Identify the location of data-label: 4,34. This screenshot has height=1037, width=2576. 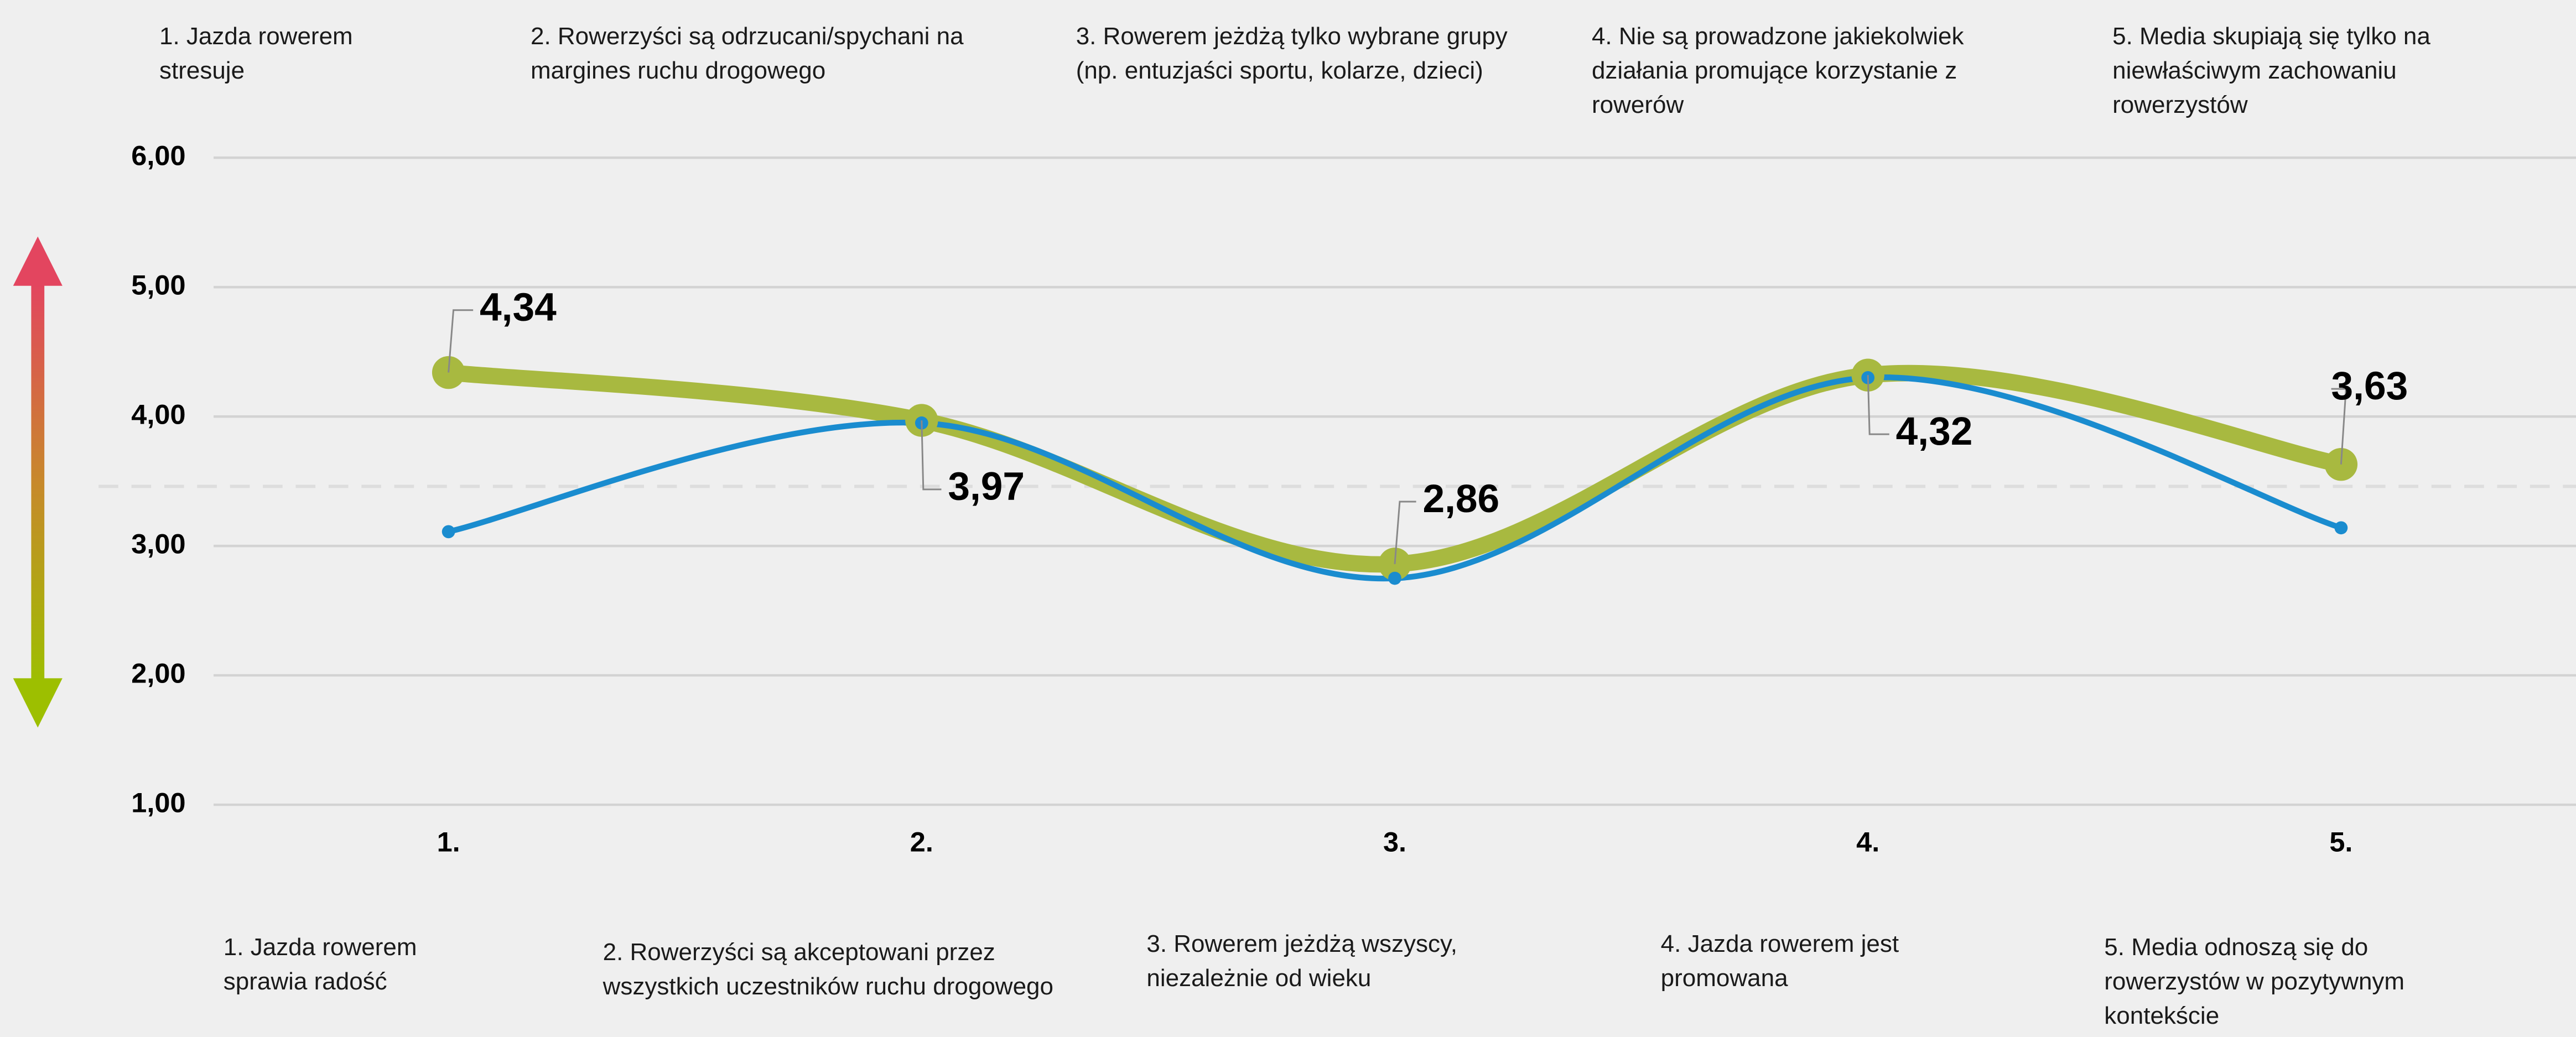
(518, 308).